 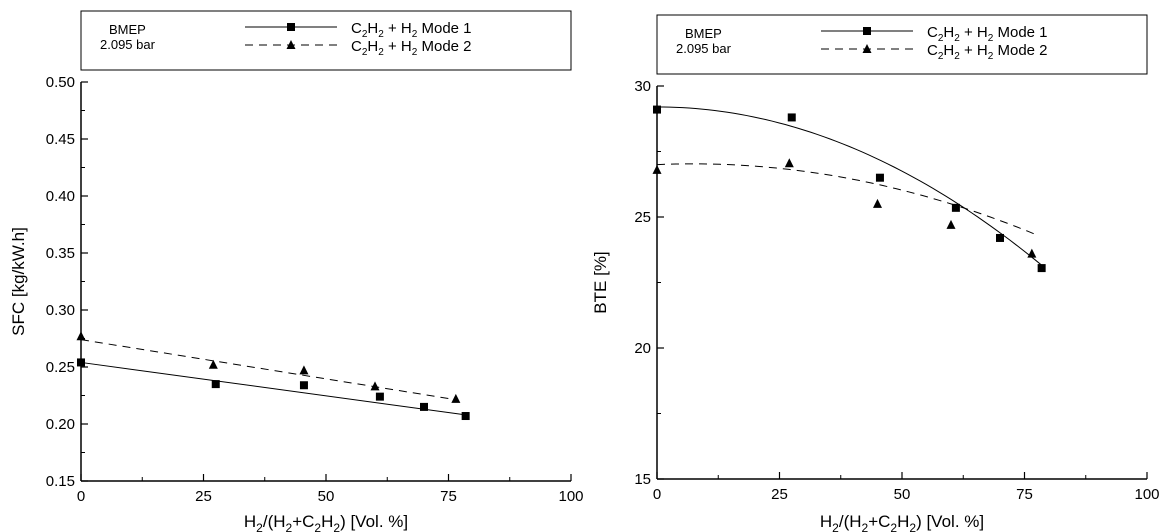 What do you see at coordinates (60, 253) in the screenshot?
I see `y-tick-label: 0.35` at bounding box center [60, 253].